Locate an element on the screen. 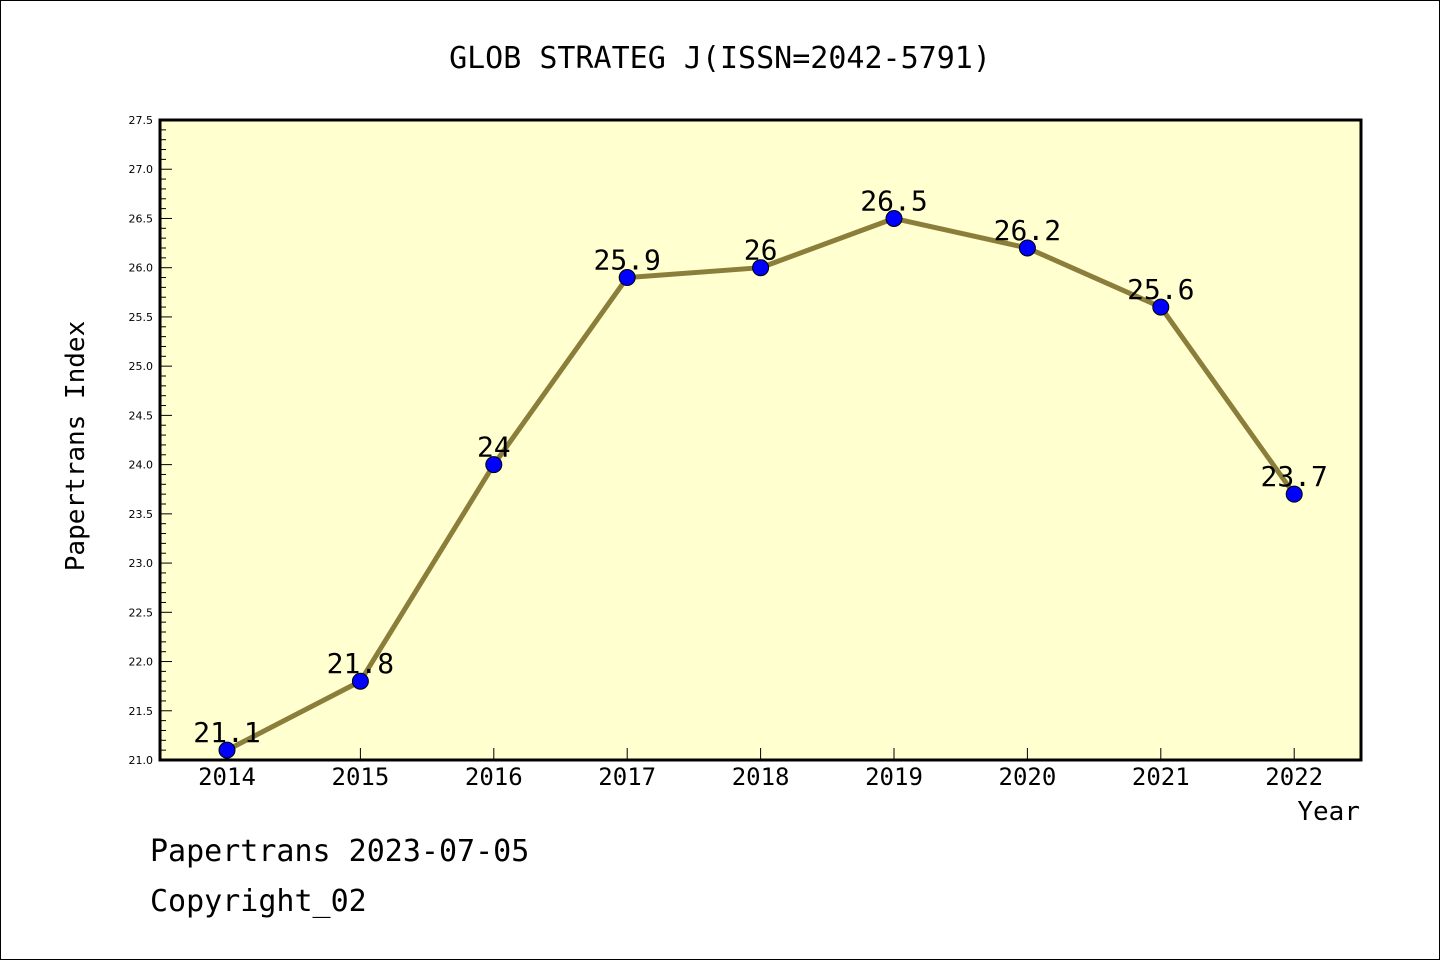 The image size is (1440, 960). x-tick-label: 2020 is located at coordinates (1028, 777).